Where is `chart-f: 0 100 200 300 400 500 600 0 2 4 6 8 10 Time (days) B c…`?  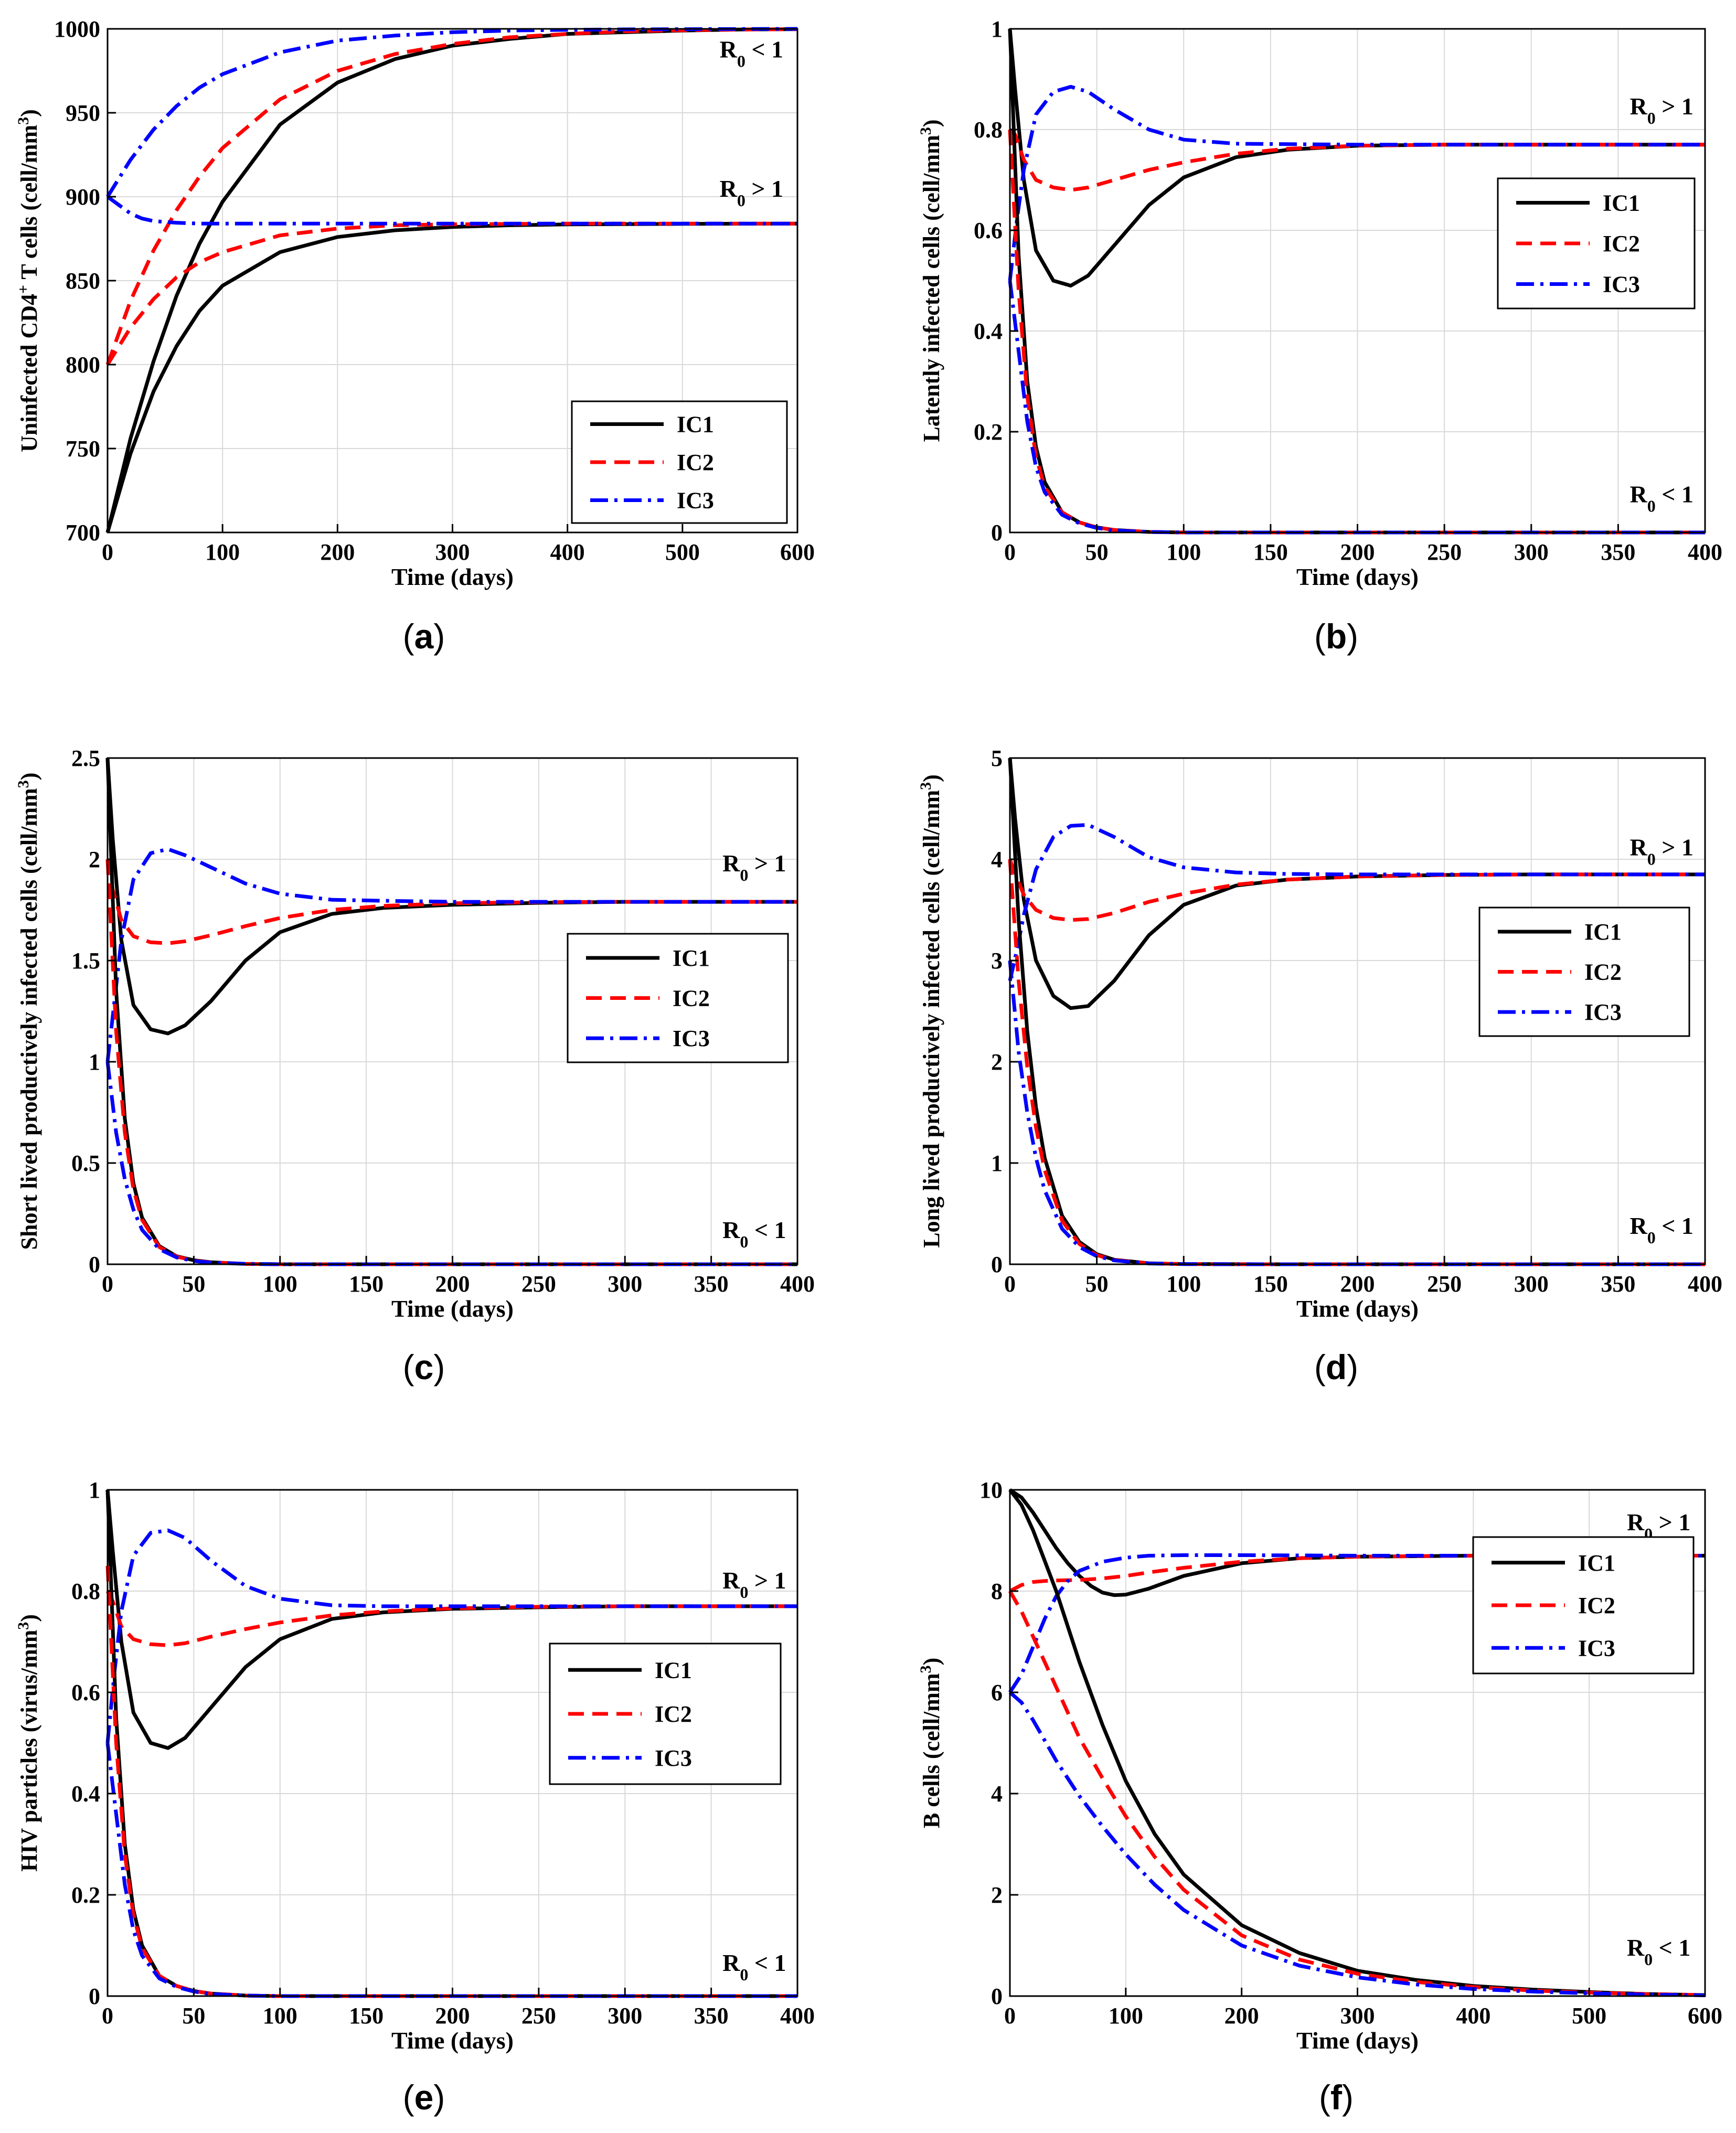 chart-f: 0 100 200 300 400 500 600 0 2 4 6 8 10 Time (days) B c… is located at coordinates (1320, 1766).